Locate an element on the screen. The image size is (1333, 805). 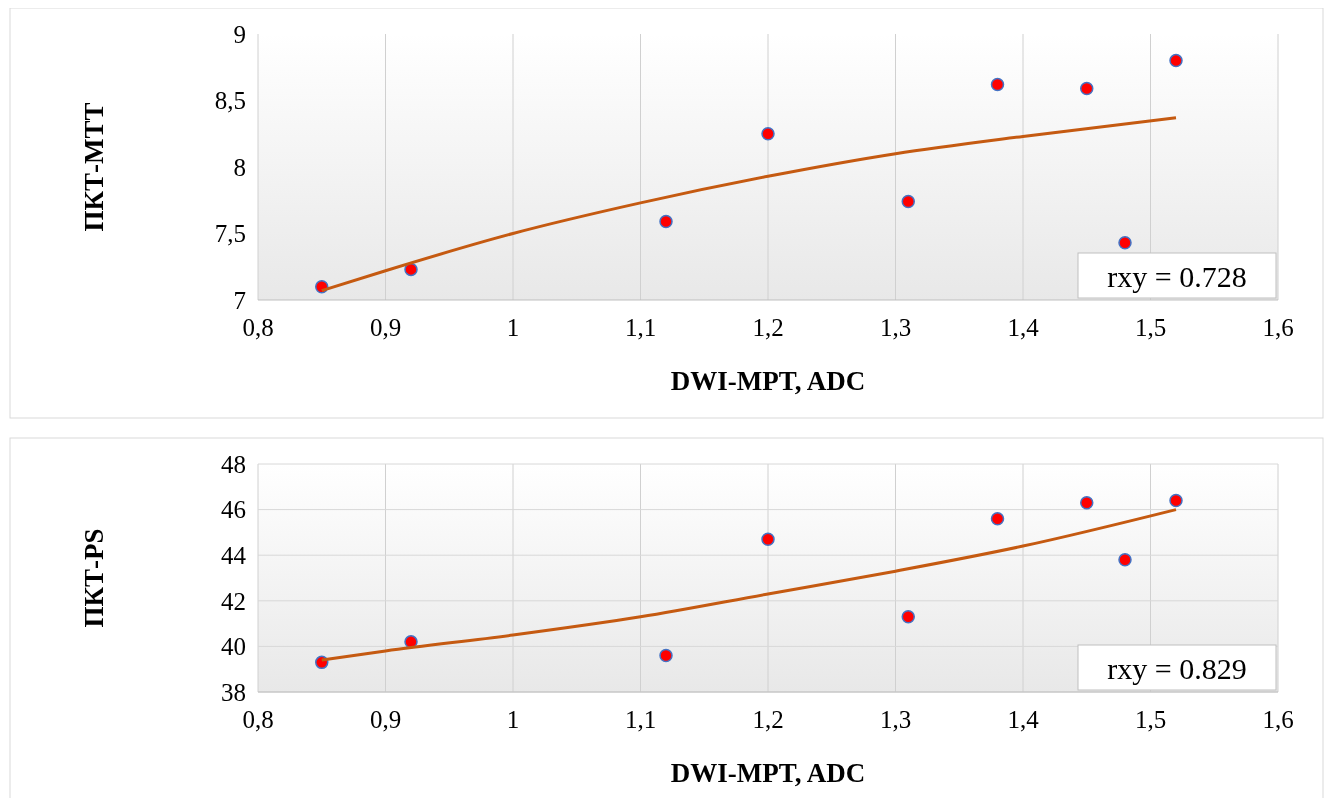
annotation: rxy = 0.829 is located at coordinates (1177, 668).